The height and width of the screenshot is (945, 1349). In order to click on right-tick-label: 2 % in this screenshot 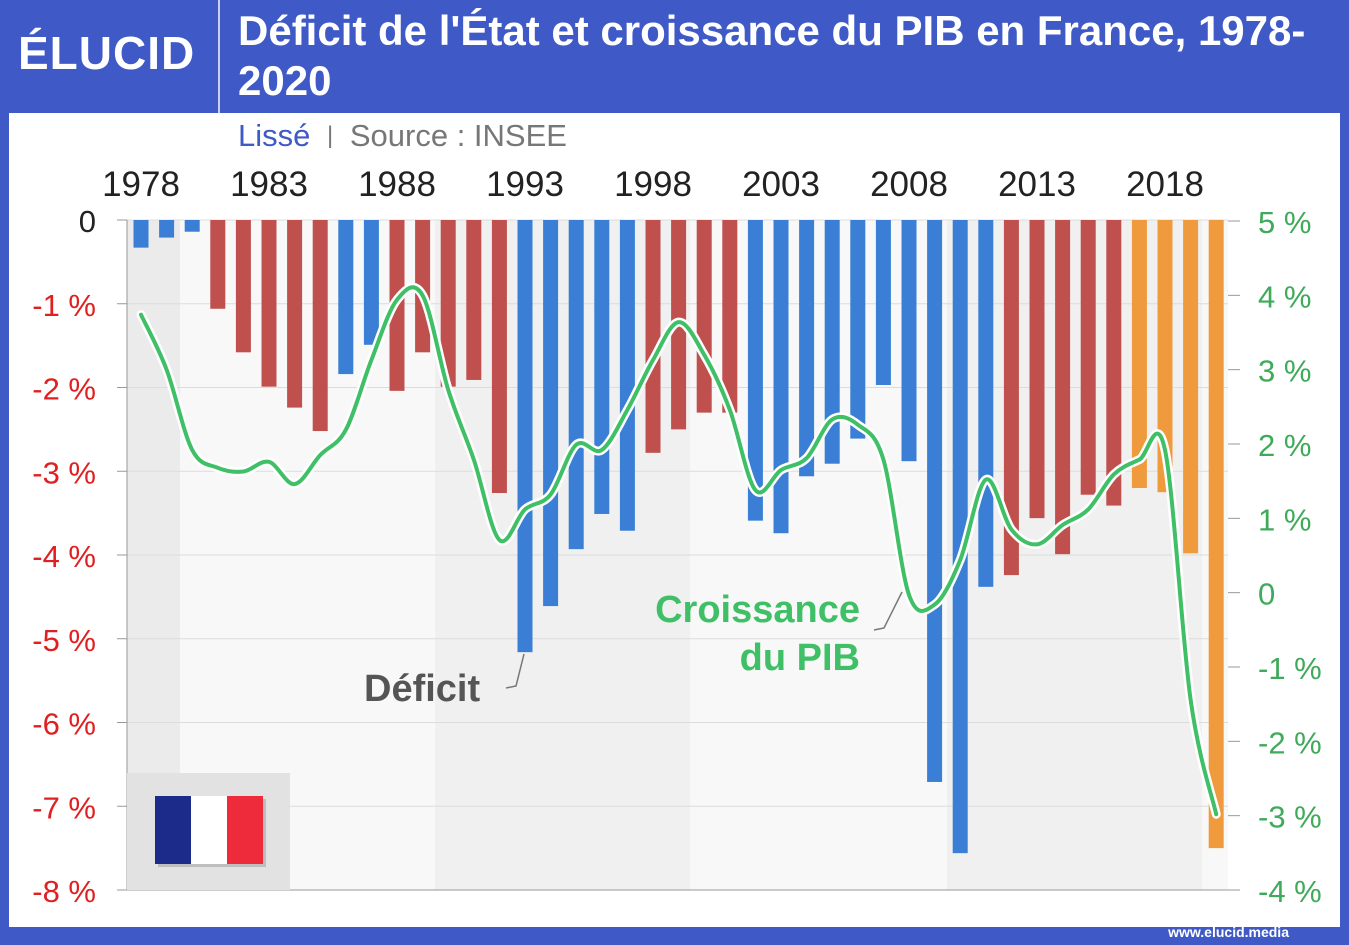, I will do `click(1284, 445)`.